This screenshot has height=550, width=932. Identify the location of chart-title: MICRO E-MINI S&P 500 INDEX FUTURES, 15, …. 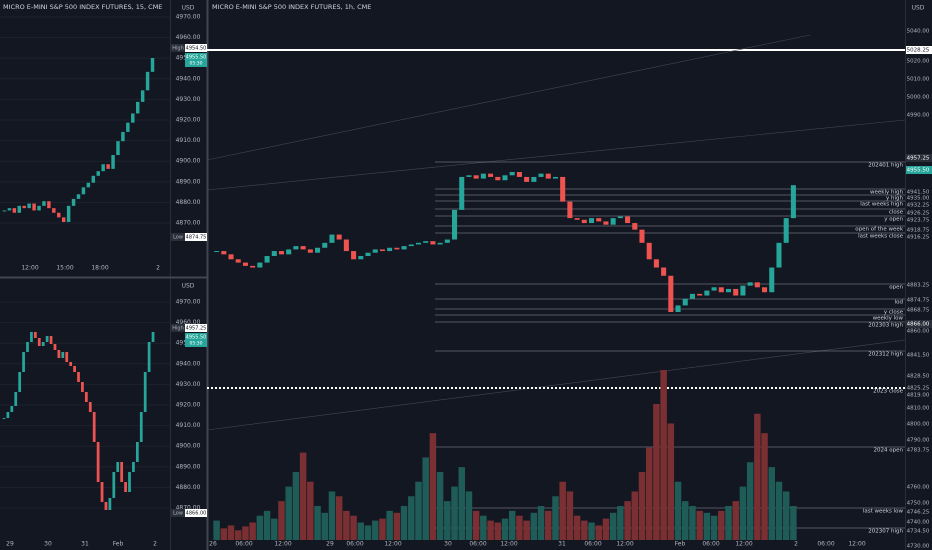
(82, 7).